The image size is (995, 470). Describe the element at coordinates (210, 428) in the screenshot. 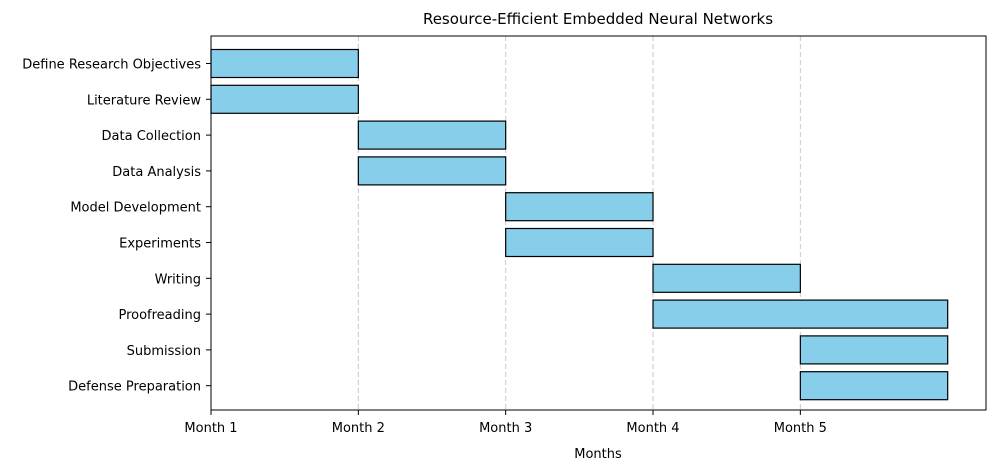

I see `x-tick-label: Month 1` at that location.